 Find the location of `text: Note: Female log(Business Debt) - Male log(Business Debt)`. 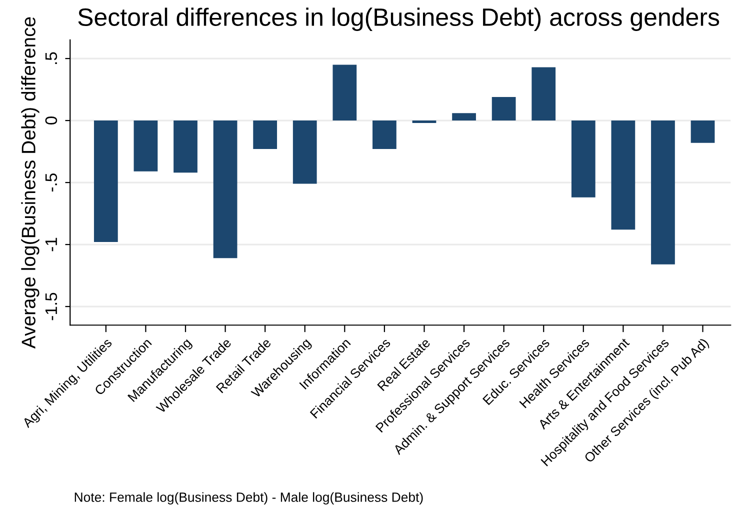

text: Note: Female log(Business Debt) - Male log(Business Debt) is located at coordinates (248, 498).